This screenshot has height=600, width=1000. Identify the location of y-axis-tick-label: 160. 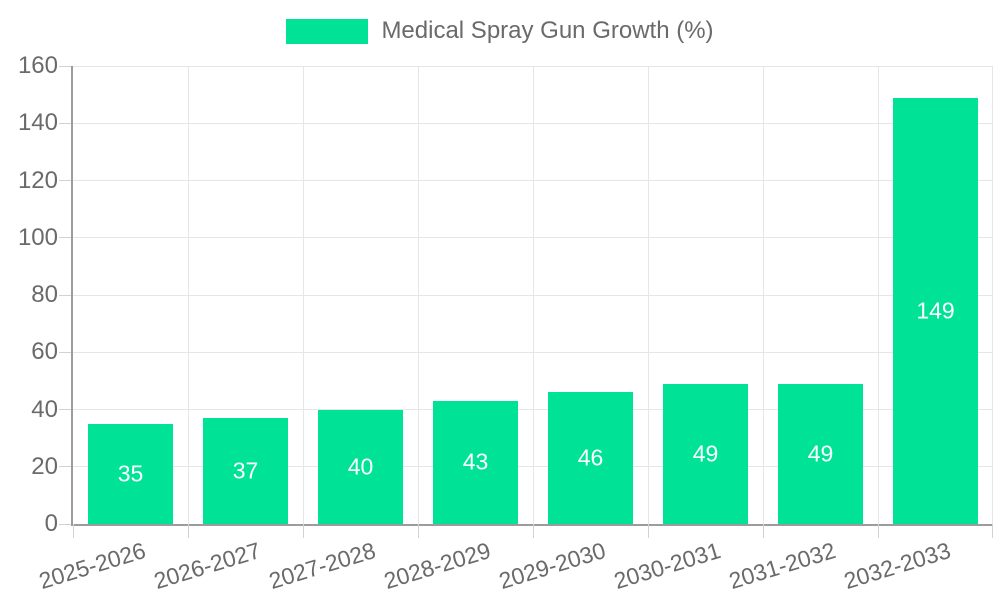
(37, 65).